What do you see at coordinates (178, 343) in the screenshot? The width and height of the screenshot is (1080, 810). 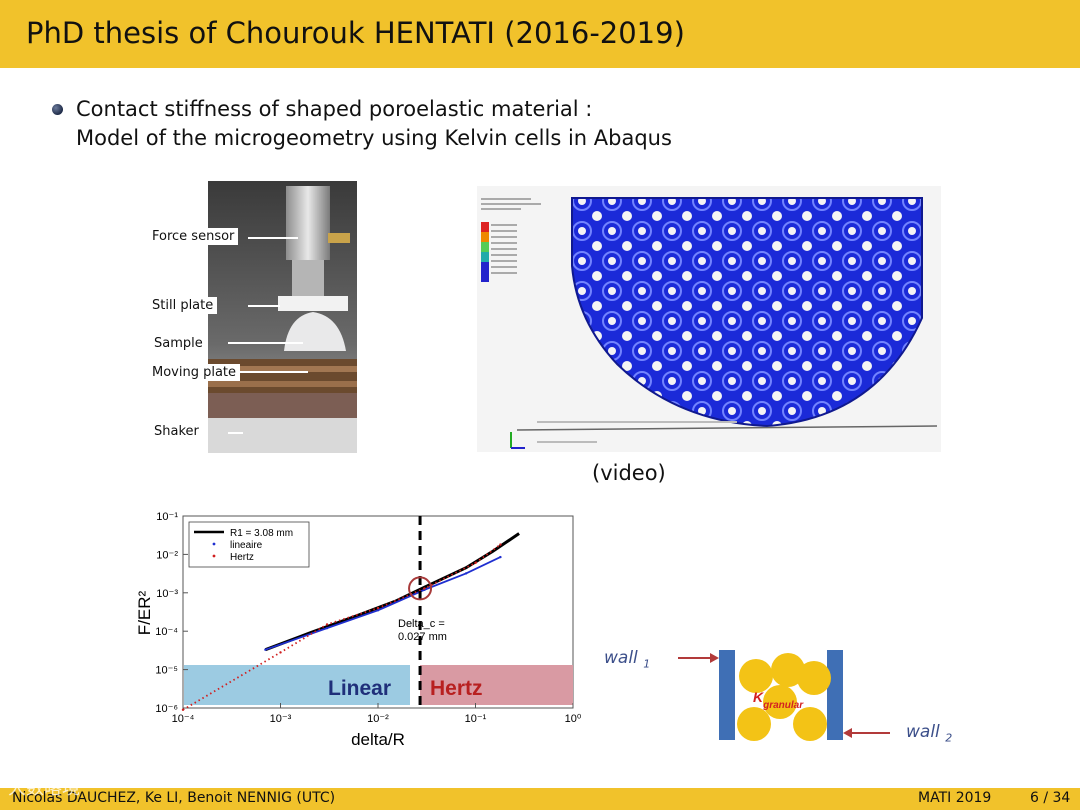 I see `label-sample: Sample` at bounding box center [178, 343].